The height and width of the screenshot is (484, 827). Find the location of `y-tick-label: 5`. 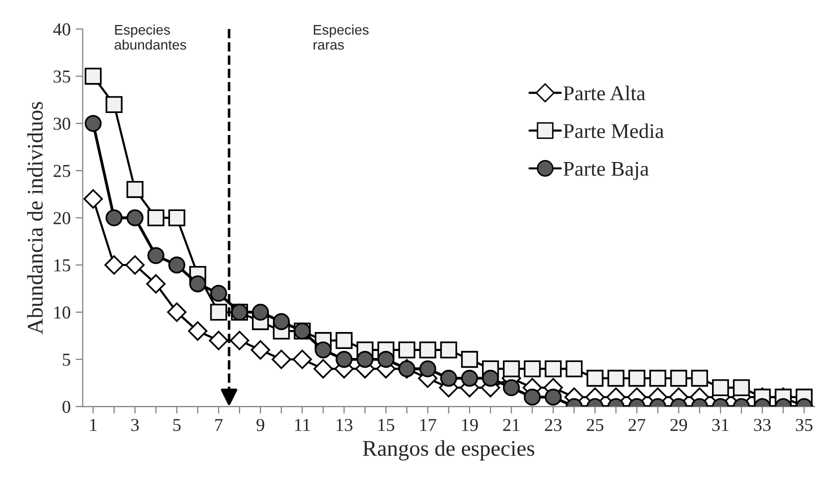

y-tick-label: 5 is located at coordinates (66, 360).